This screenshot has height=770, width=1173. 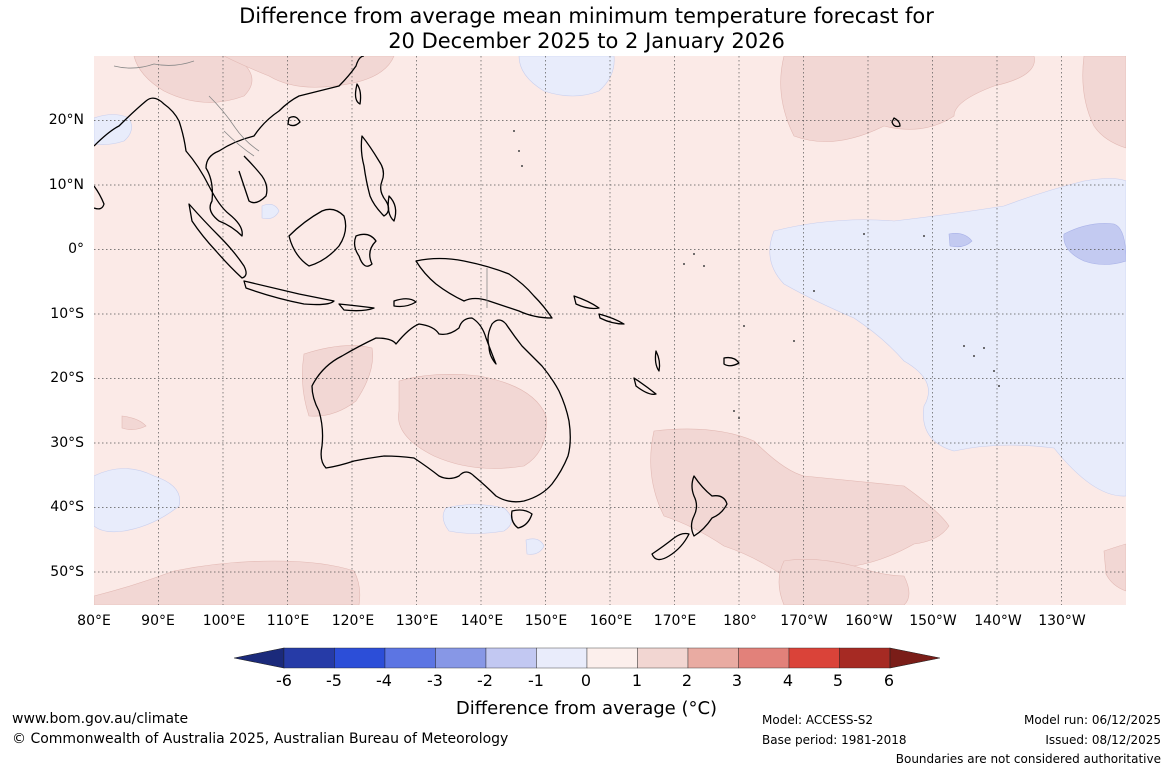 What do you see at coordinates (224, 621) in the screenshot?
I see `lon-label-100E: 100°E` at bounding box center [224, 621].